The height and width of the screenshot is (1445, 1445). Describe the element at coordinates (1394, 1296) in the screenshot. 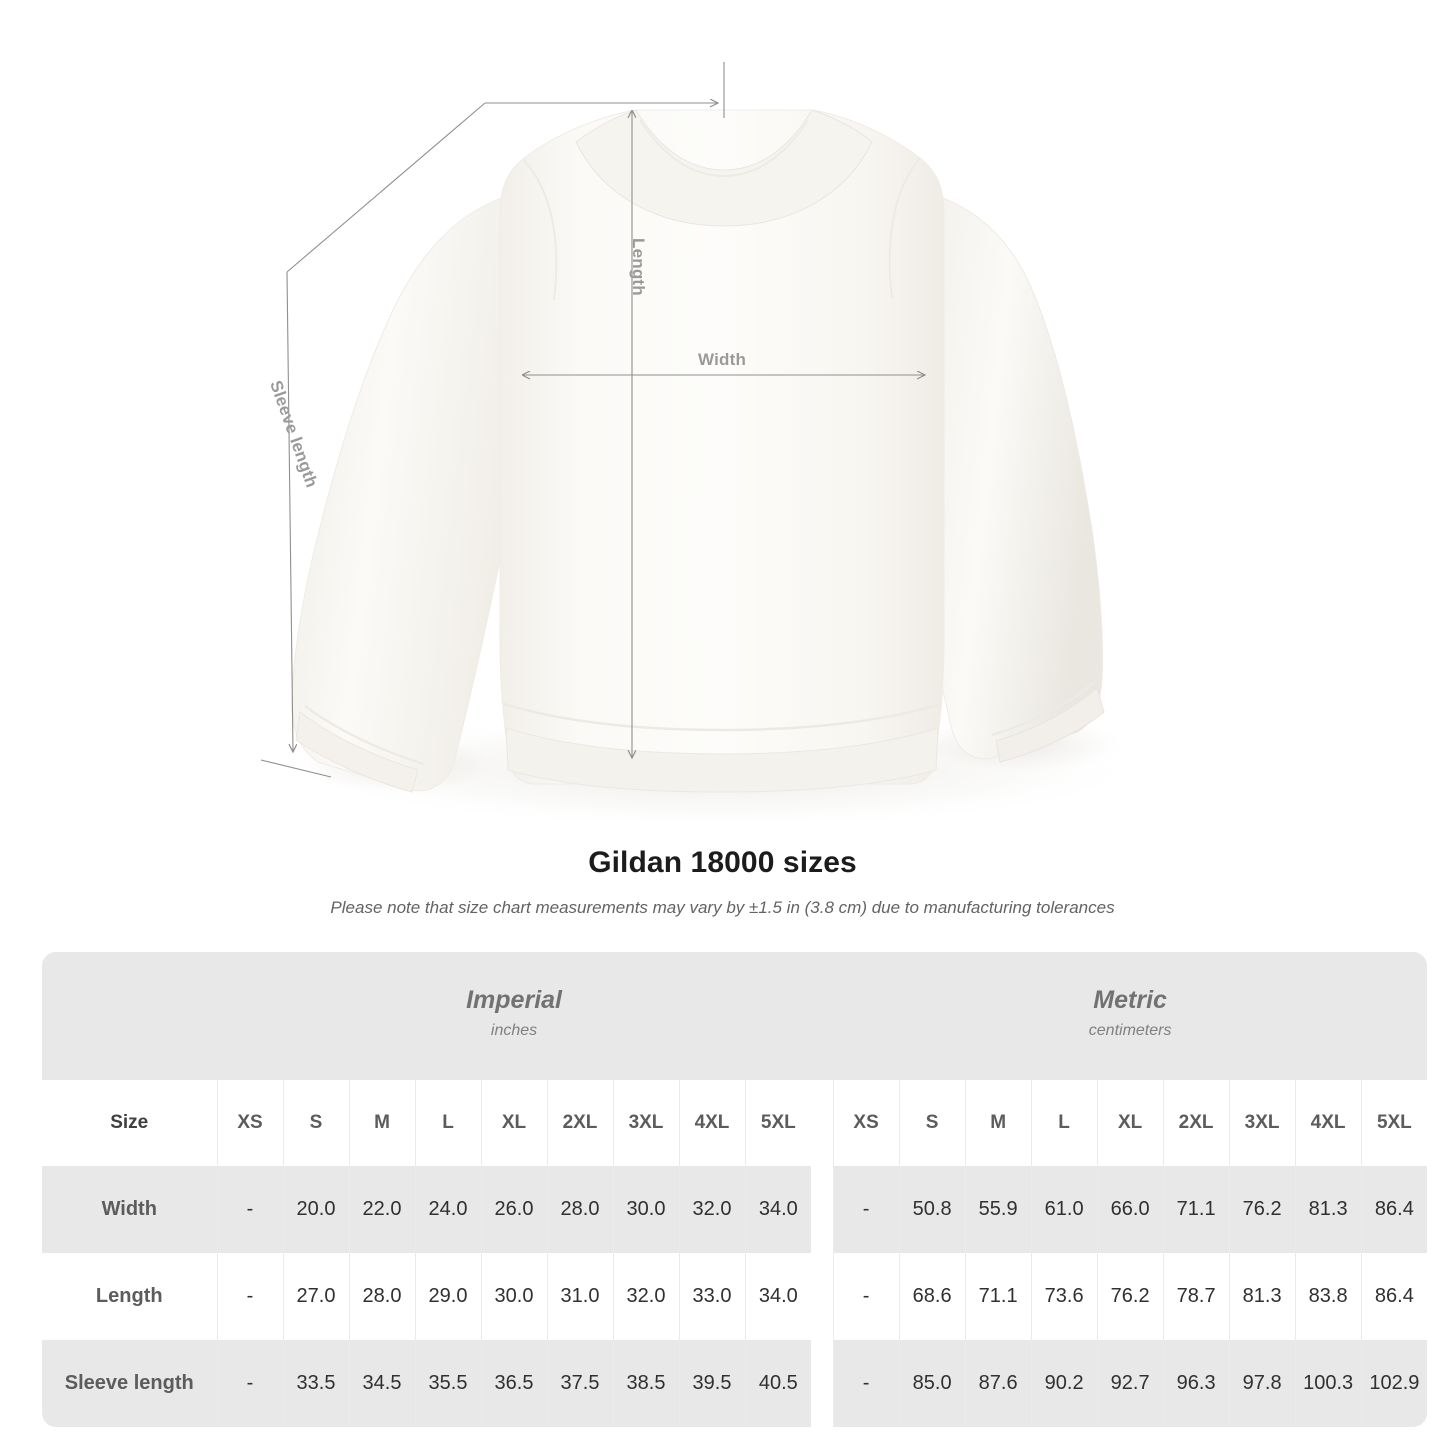

I see `cell-metric-length-5xl: 86.4` at that location.